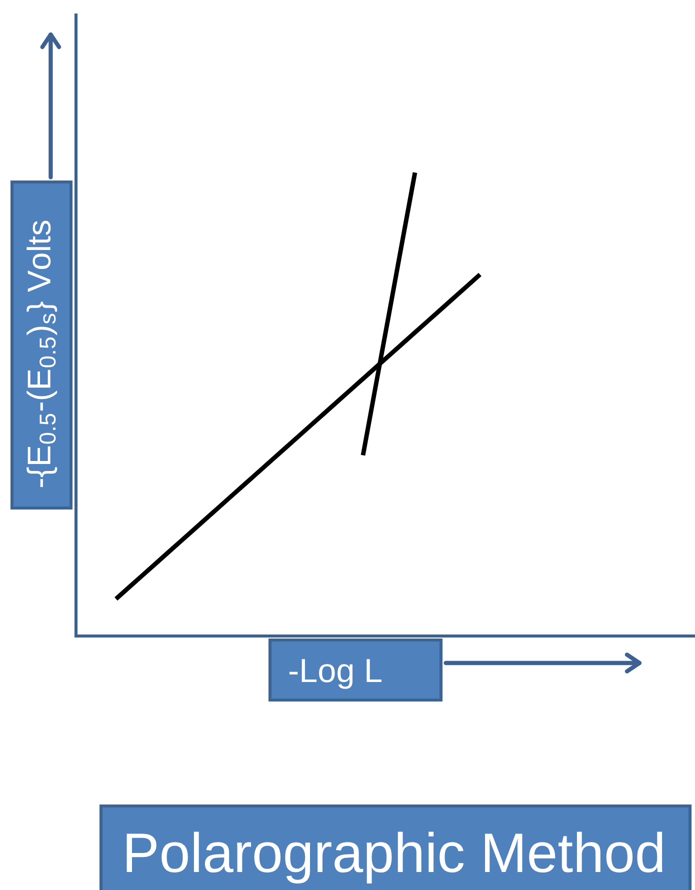 Image resolution: width=695 pixels, height=890 pixels. What do you see at coordinates (335, 674) in the screenshot?
I see `x-axis-title: -Log L` at bounding box center [335, 674].